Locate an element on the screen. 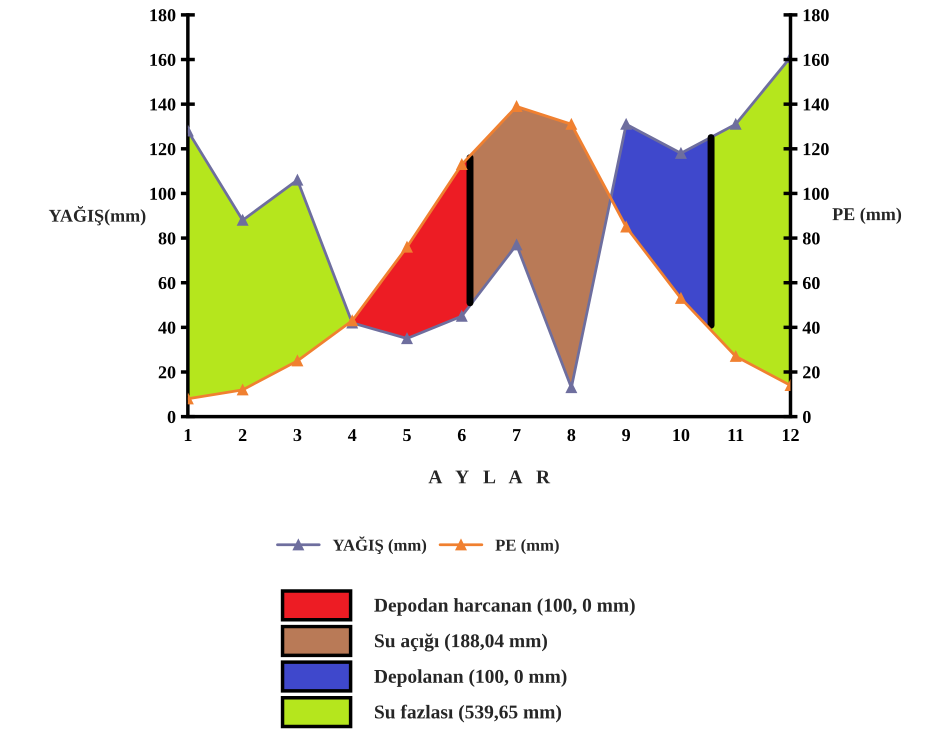 The height and width of the screenshot is (744, 930). x-tick-label: 1 is located at coordinates (188, 435).